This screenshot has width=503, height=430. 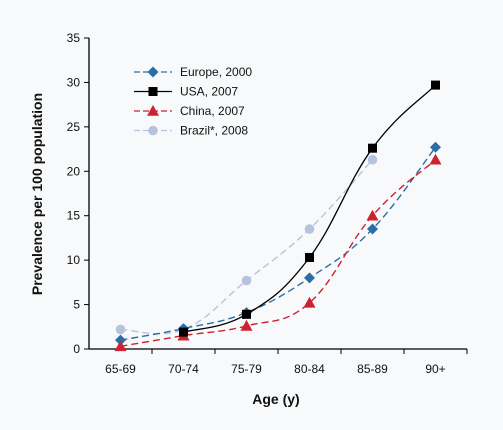 What do you see at coordinates (183, 369) in the screenshot?
I see `x-tick-label: 70-74` at bounding box center [183, 369].